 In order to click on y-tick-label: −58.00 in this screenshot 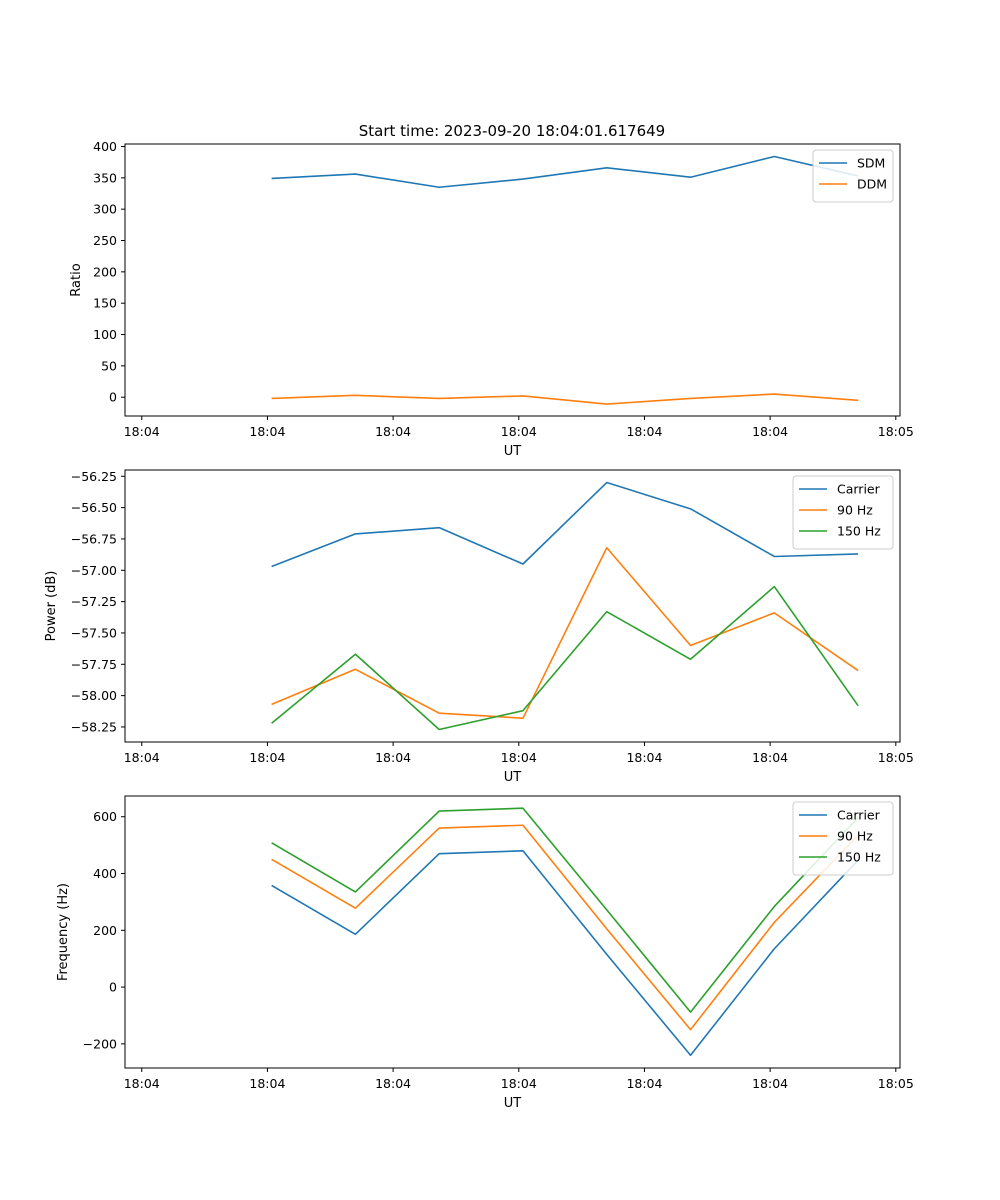, I will do `click(94, 695)`.